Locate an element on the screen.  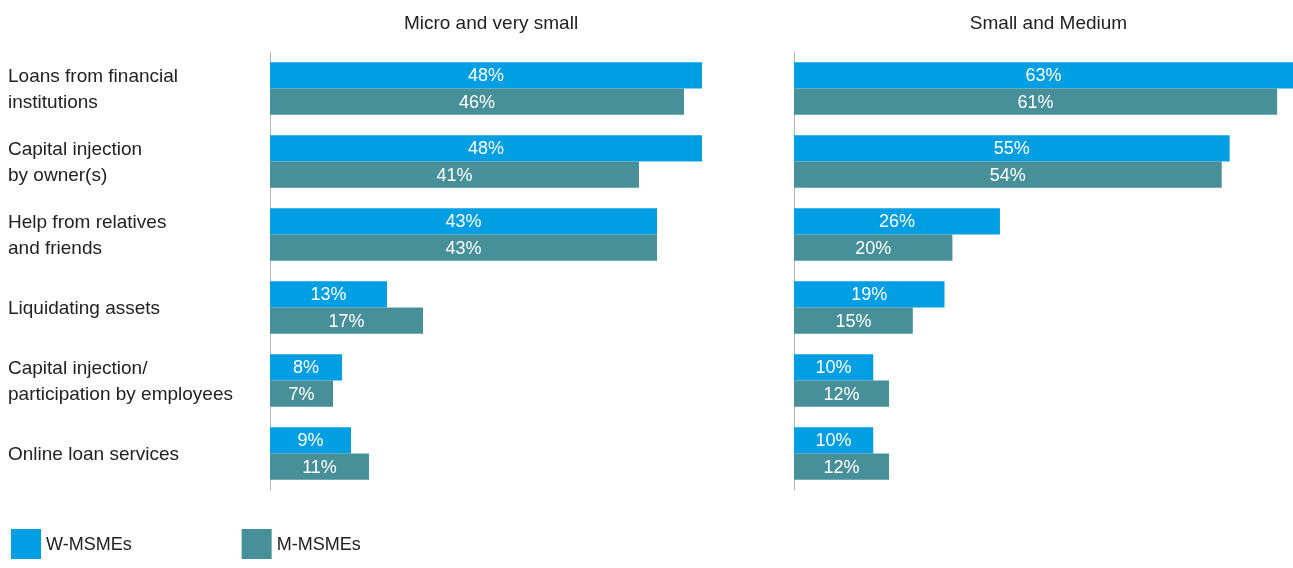
data-label: 8% is located at coordinates (306, 367).